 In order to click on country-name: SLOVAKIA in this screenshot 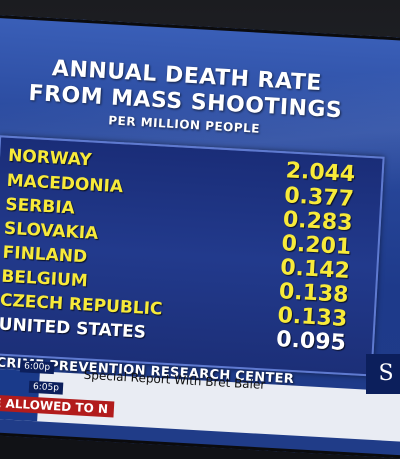, I will do `click(51, 231)`.